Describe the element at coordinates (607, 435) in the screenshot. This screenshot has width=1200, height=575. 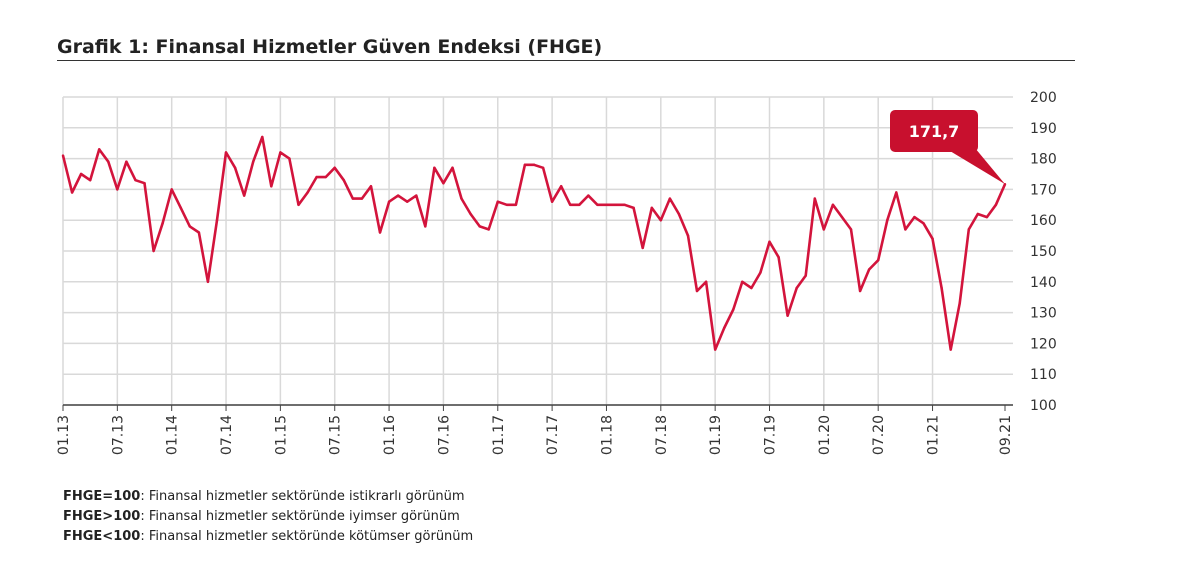
I see `x-tick-label: 01.18` at that location.